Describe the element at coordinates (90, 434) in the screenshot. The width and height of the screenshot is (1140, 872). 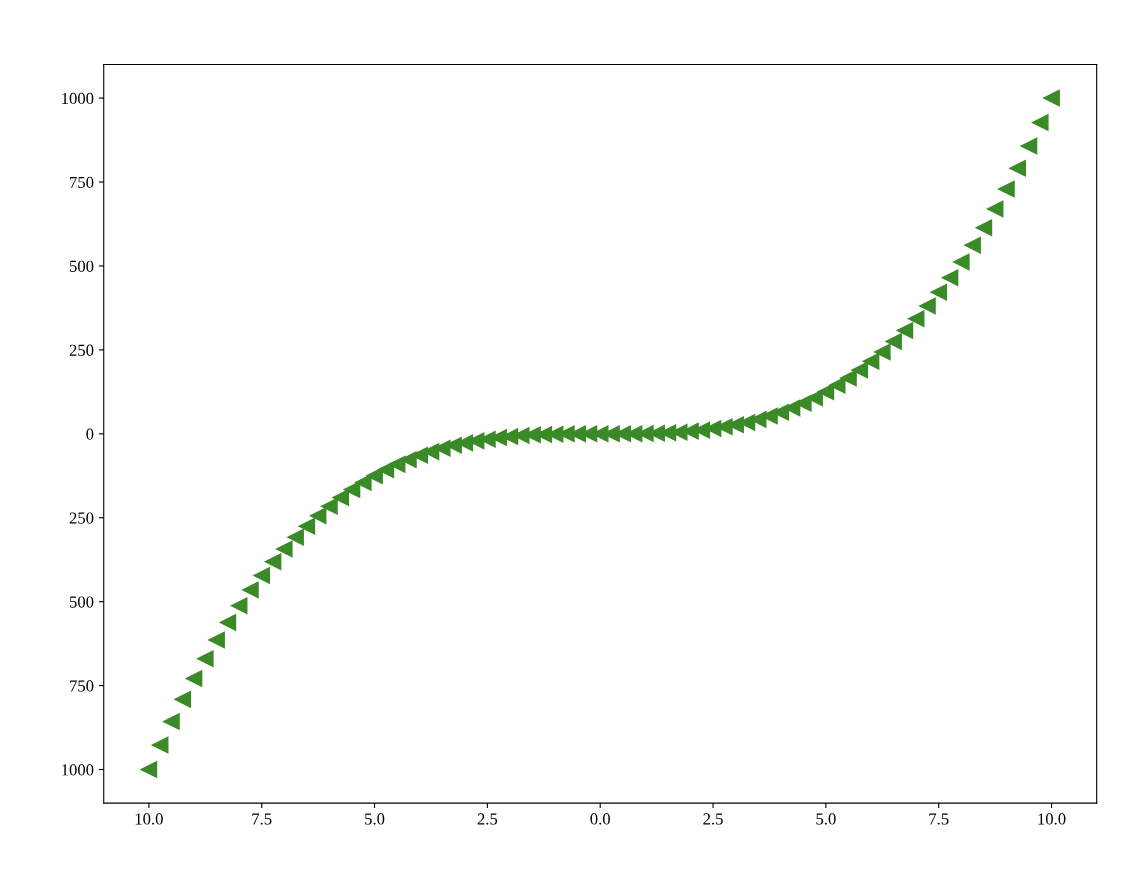
I see `y-tick-label: 0` at that location.